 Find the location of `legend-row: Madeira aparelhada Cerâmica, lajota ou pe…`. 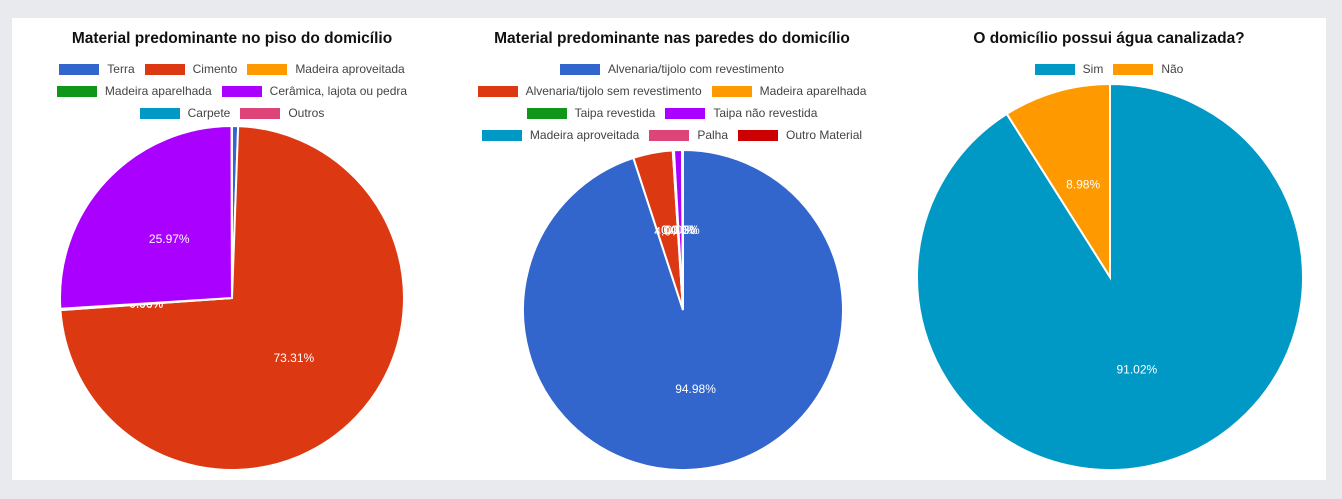

legend-row: Madeira aparelhada Cerâmica, lajota ou pe… is located at coordinates (232, 91).